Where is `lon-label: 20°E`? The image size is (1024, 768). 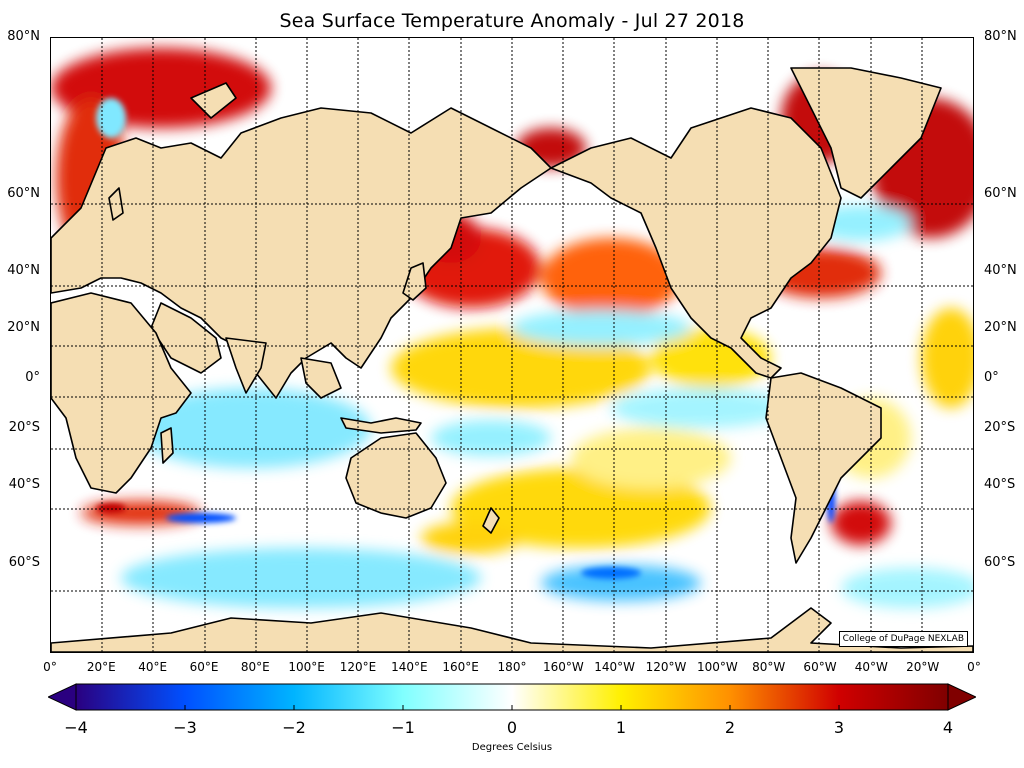 lon-label: 20°E is located at coordinates (101, 667).